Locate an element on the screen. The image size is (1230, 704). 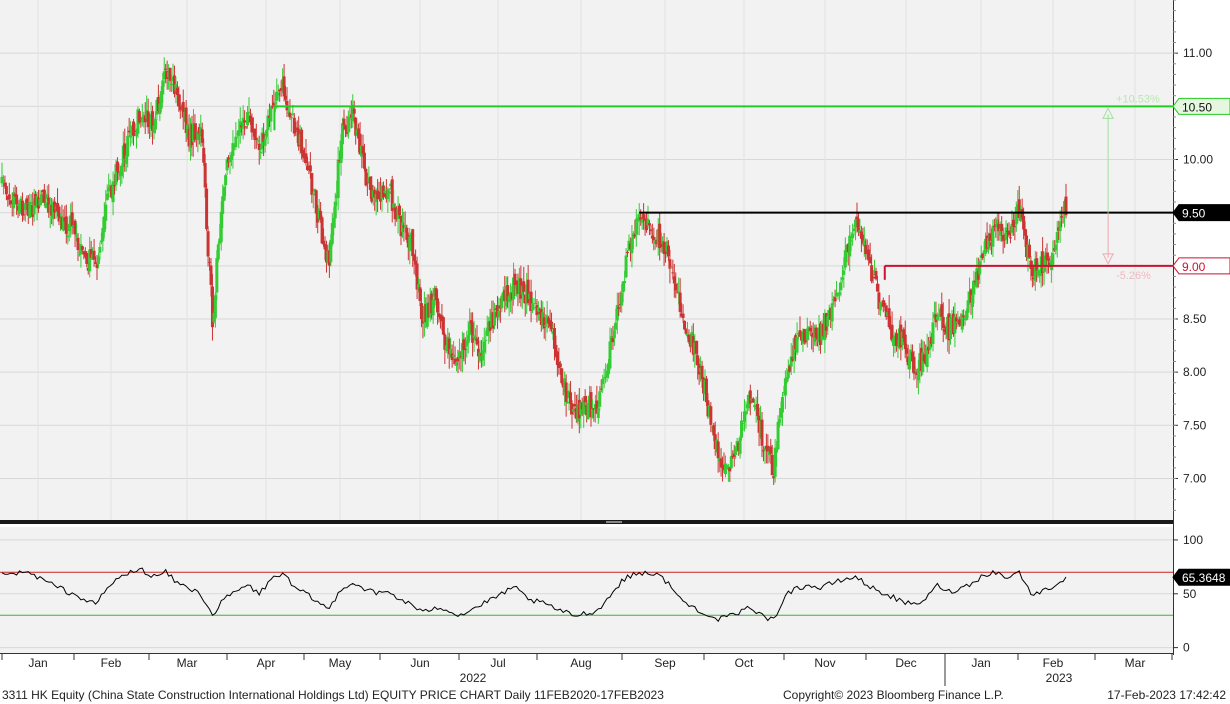
price-tick-label: 7.50 is located at coordinates (1195, 425).